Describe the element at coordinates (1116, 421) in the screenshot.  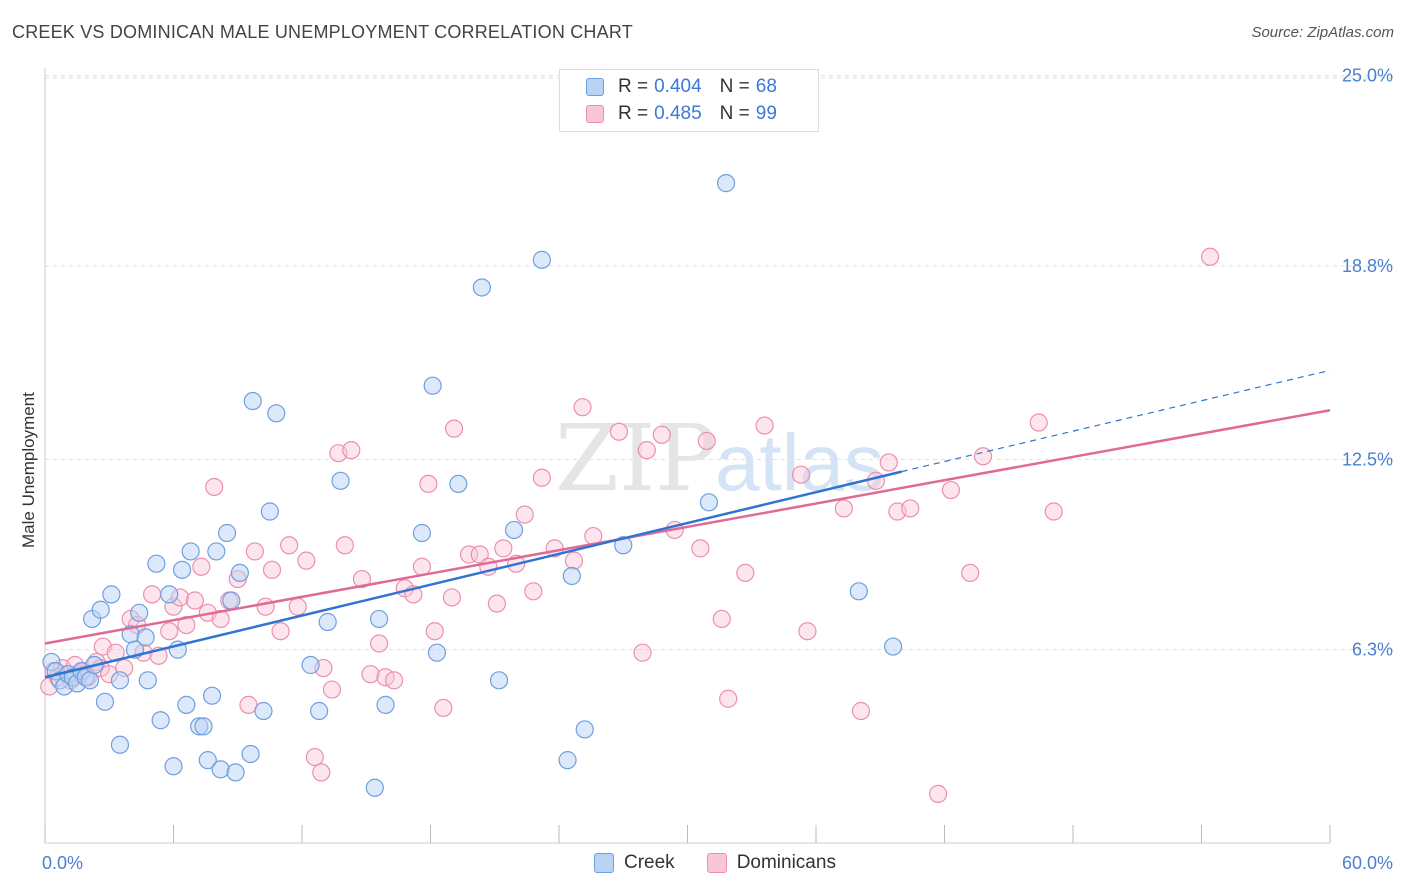
I see `creek-trend-extension` at that location.